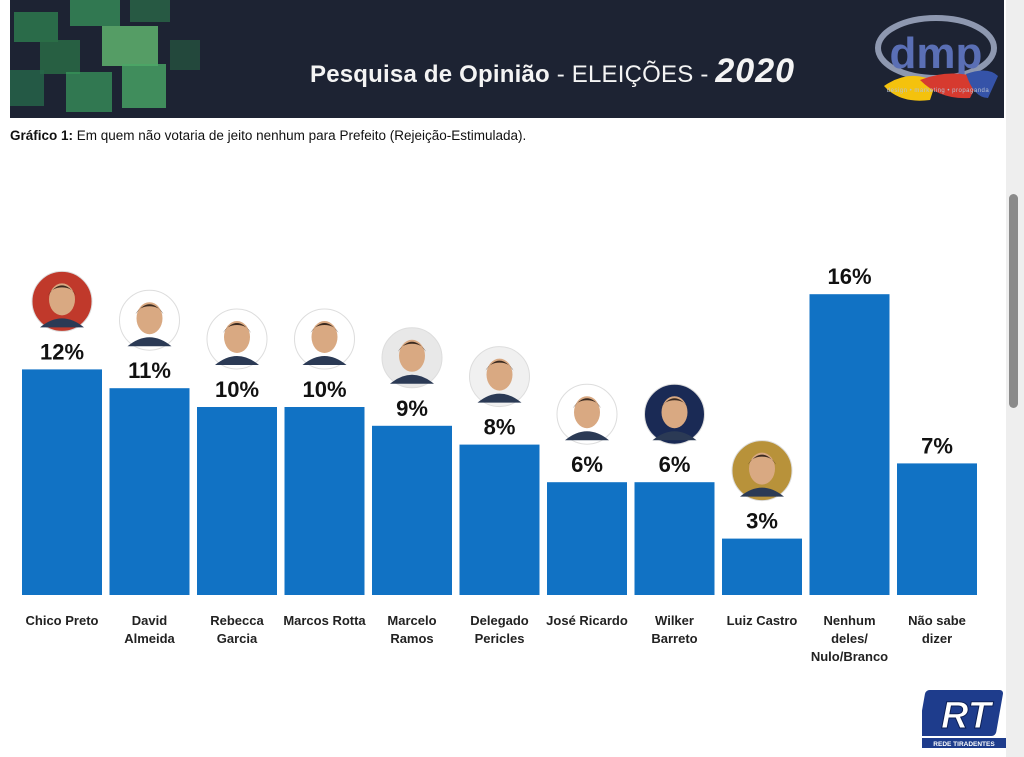  Describe the element at coordinates (675, 464) in the screenshot. I see `value-label-7: 6%` at that location.